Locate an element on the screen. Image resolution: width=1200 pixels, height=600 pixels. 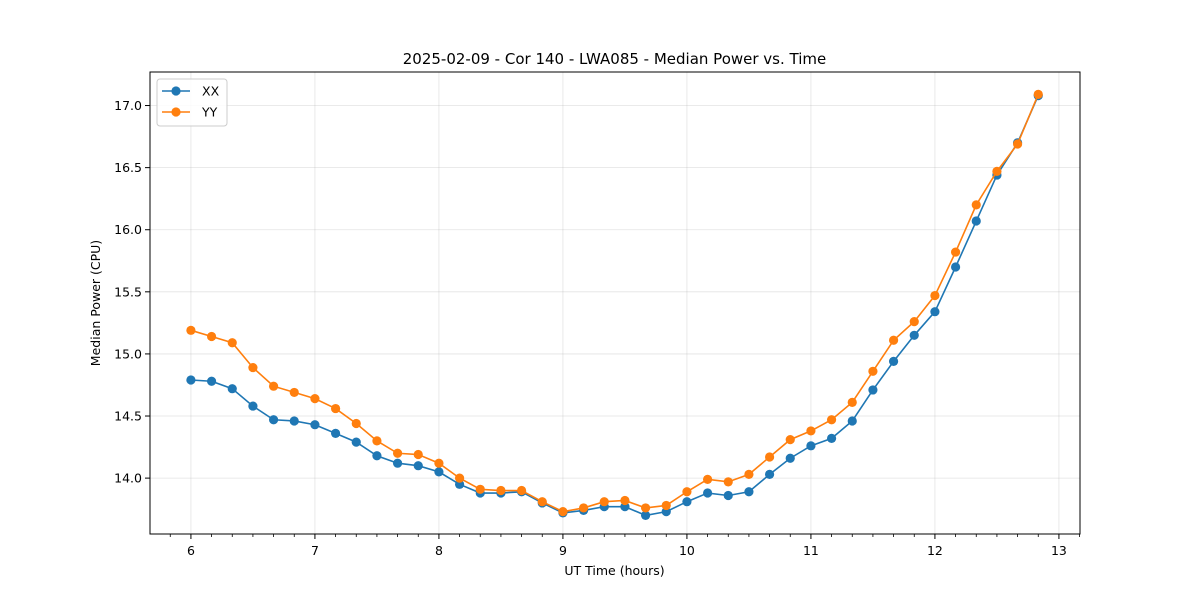
legend-item-yy: YY is located at coordinates (190, 112).